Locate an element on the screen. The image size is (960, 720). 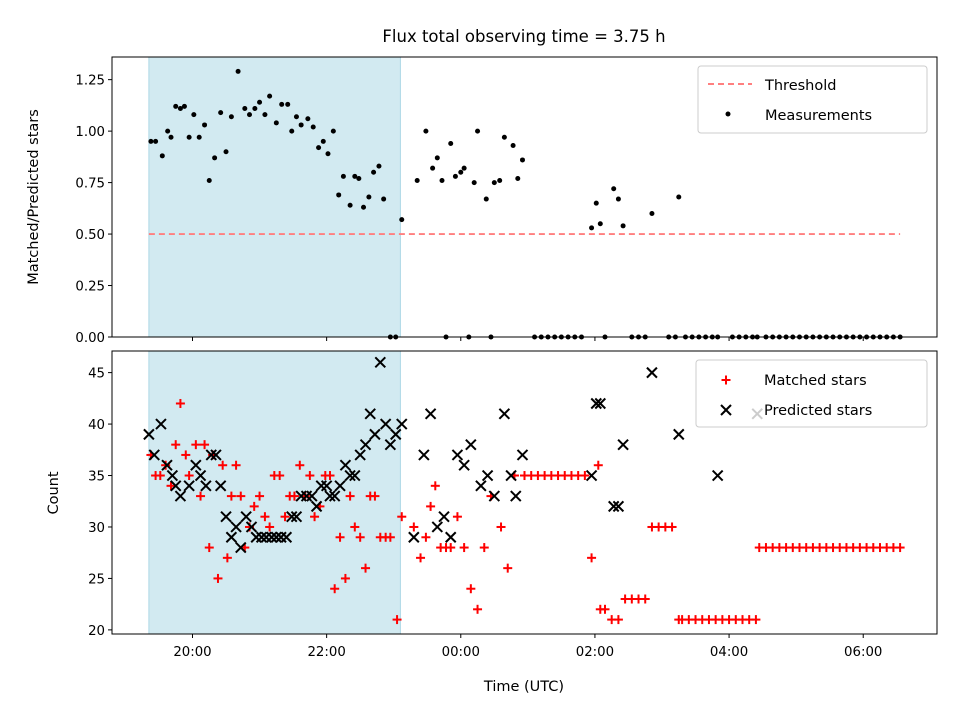
top-legend-box is located at coordinates (812, 99).